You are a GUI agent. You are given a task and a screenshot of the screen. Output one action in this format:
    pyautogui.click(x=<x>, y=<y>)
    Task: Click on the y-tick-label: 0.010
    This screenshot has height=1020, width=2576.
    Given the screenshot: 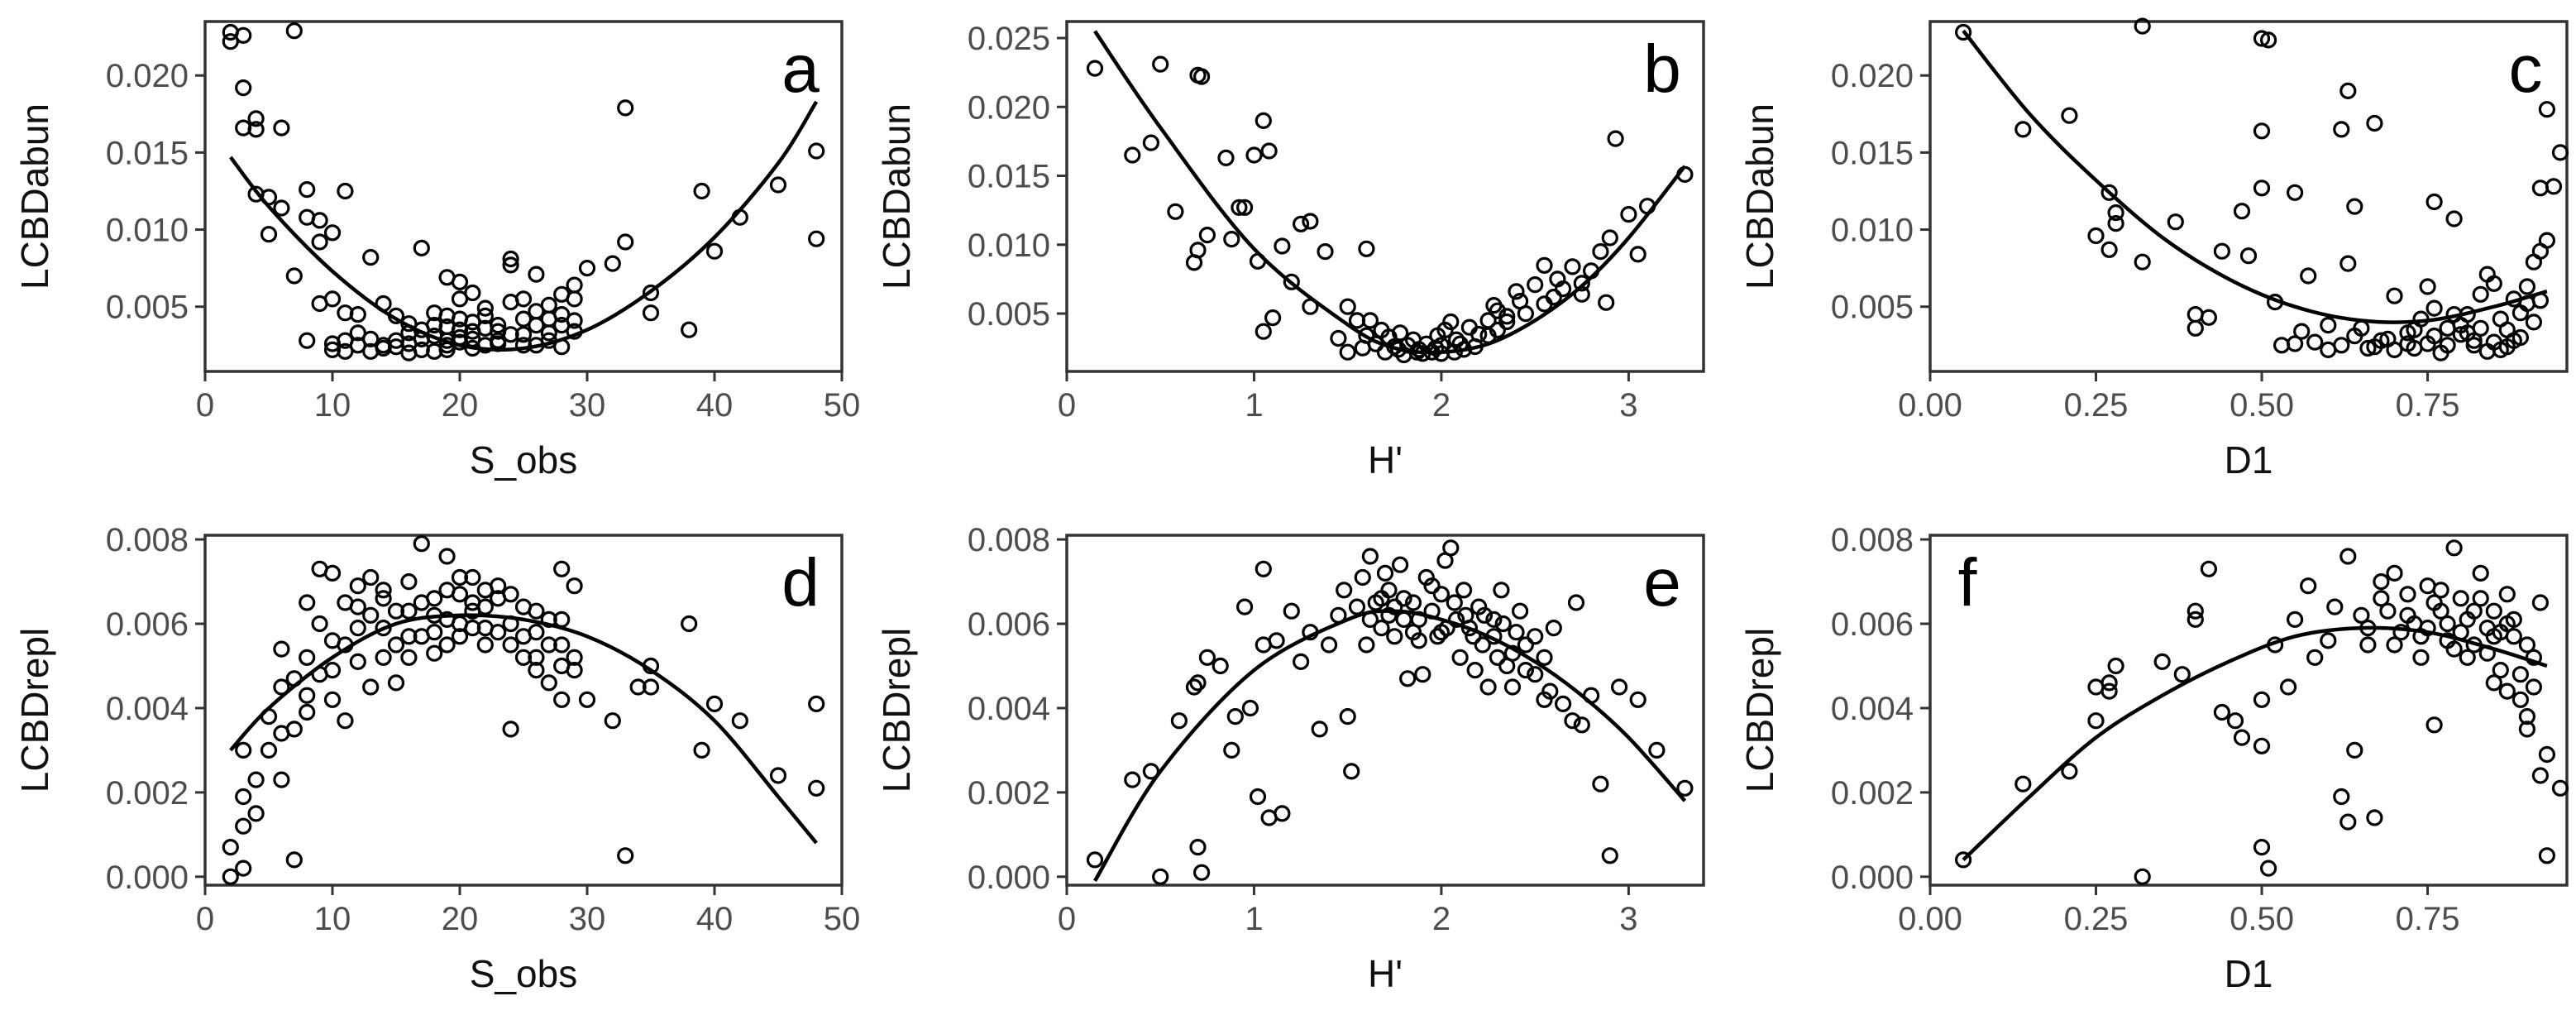 What is the action you would take?
    pyautogui.click(x=147, y=231)
    